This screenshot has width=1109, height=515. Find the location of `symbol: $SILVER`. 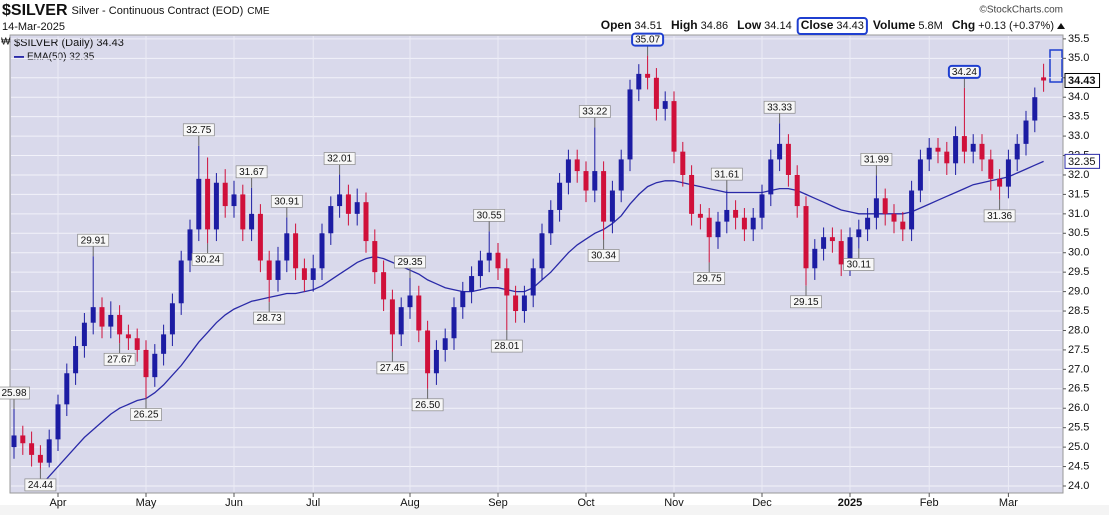

symbol: $SILVER is located at coordinates (35, 10).